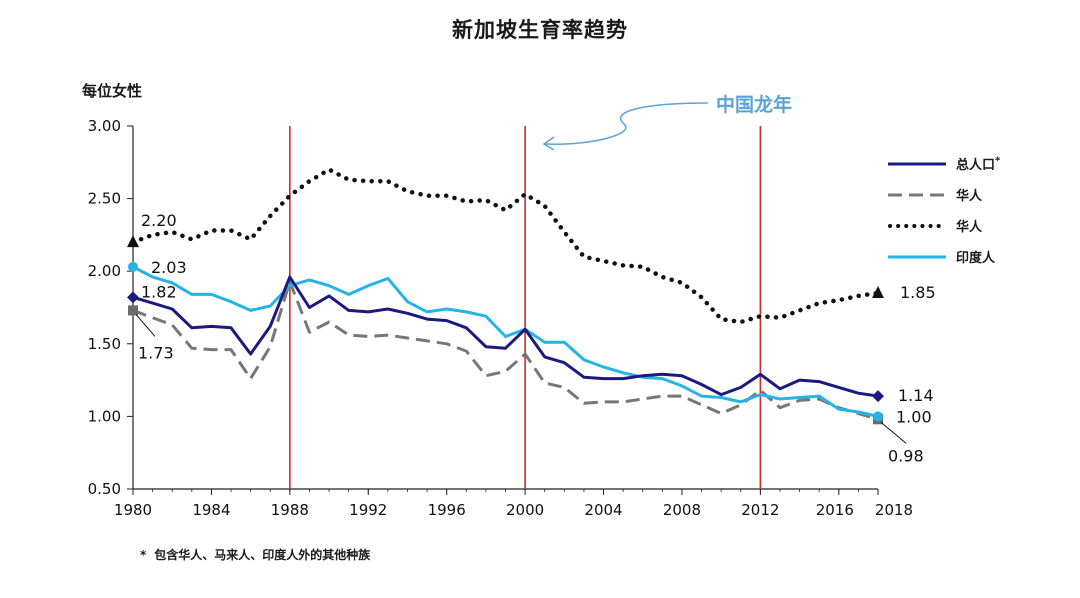  Describe the element at coordinates (525, 510) in the screenshot. I see `x-tick-label: 2000` at that location.